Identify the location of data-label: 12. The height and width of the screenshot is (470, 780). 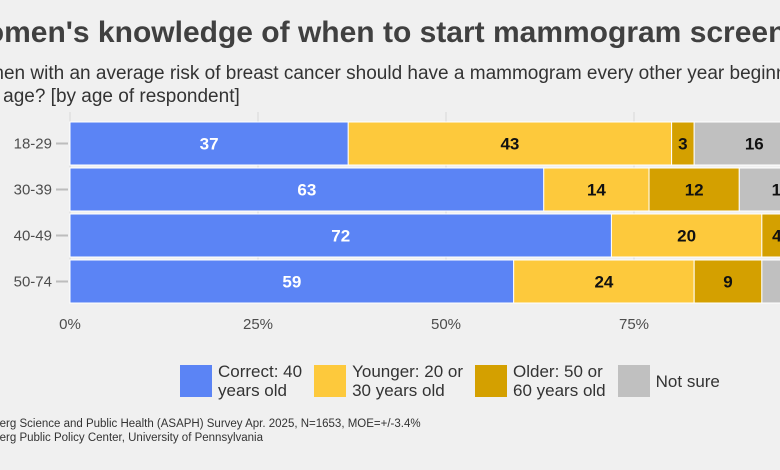
(694, 190).